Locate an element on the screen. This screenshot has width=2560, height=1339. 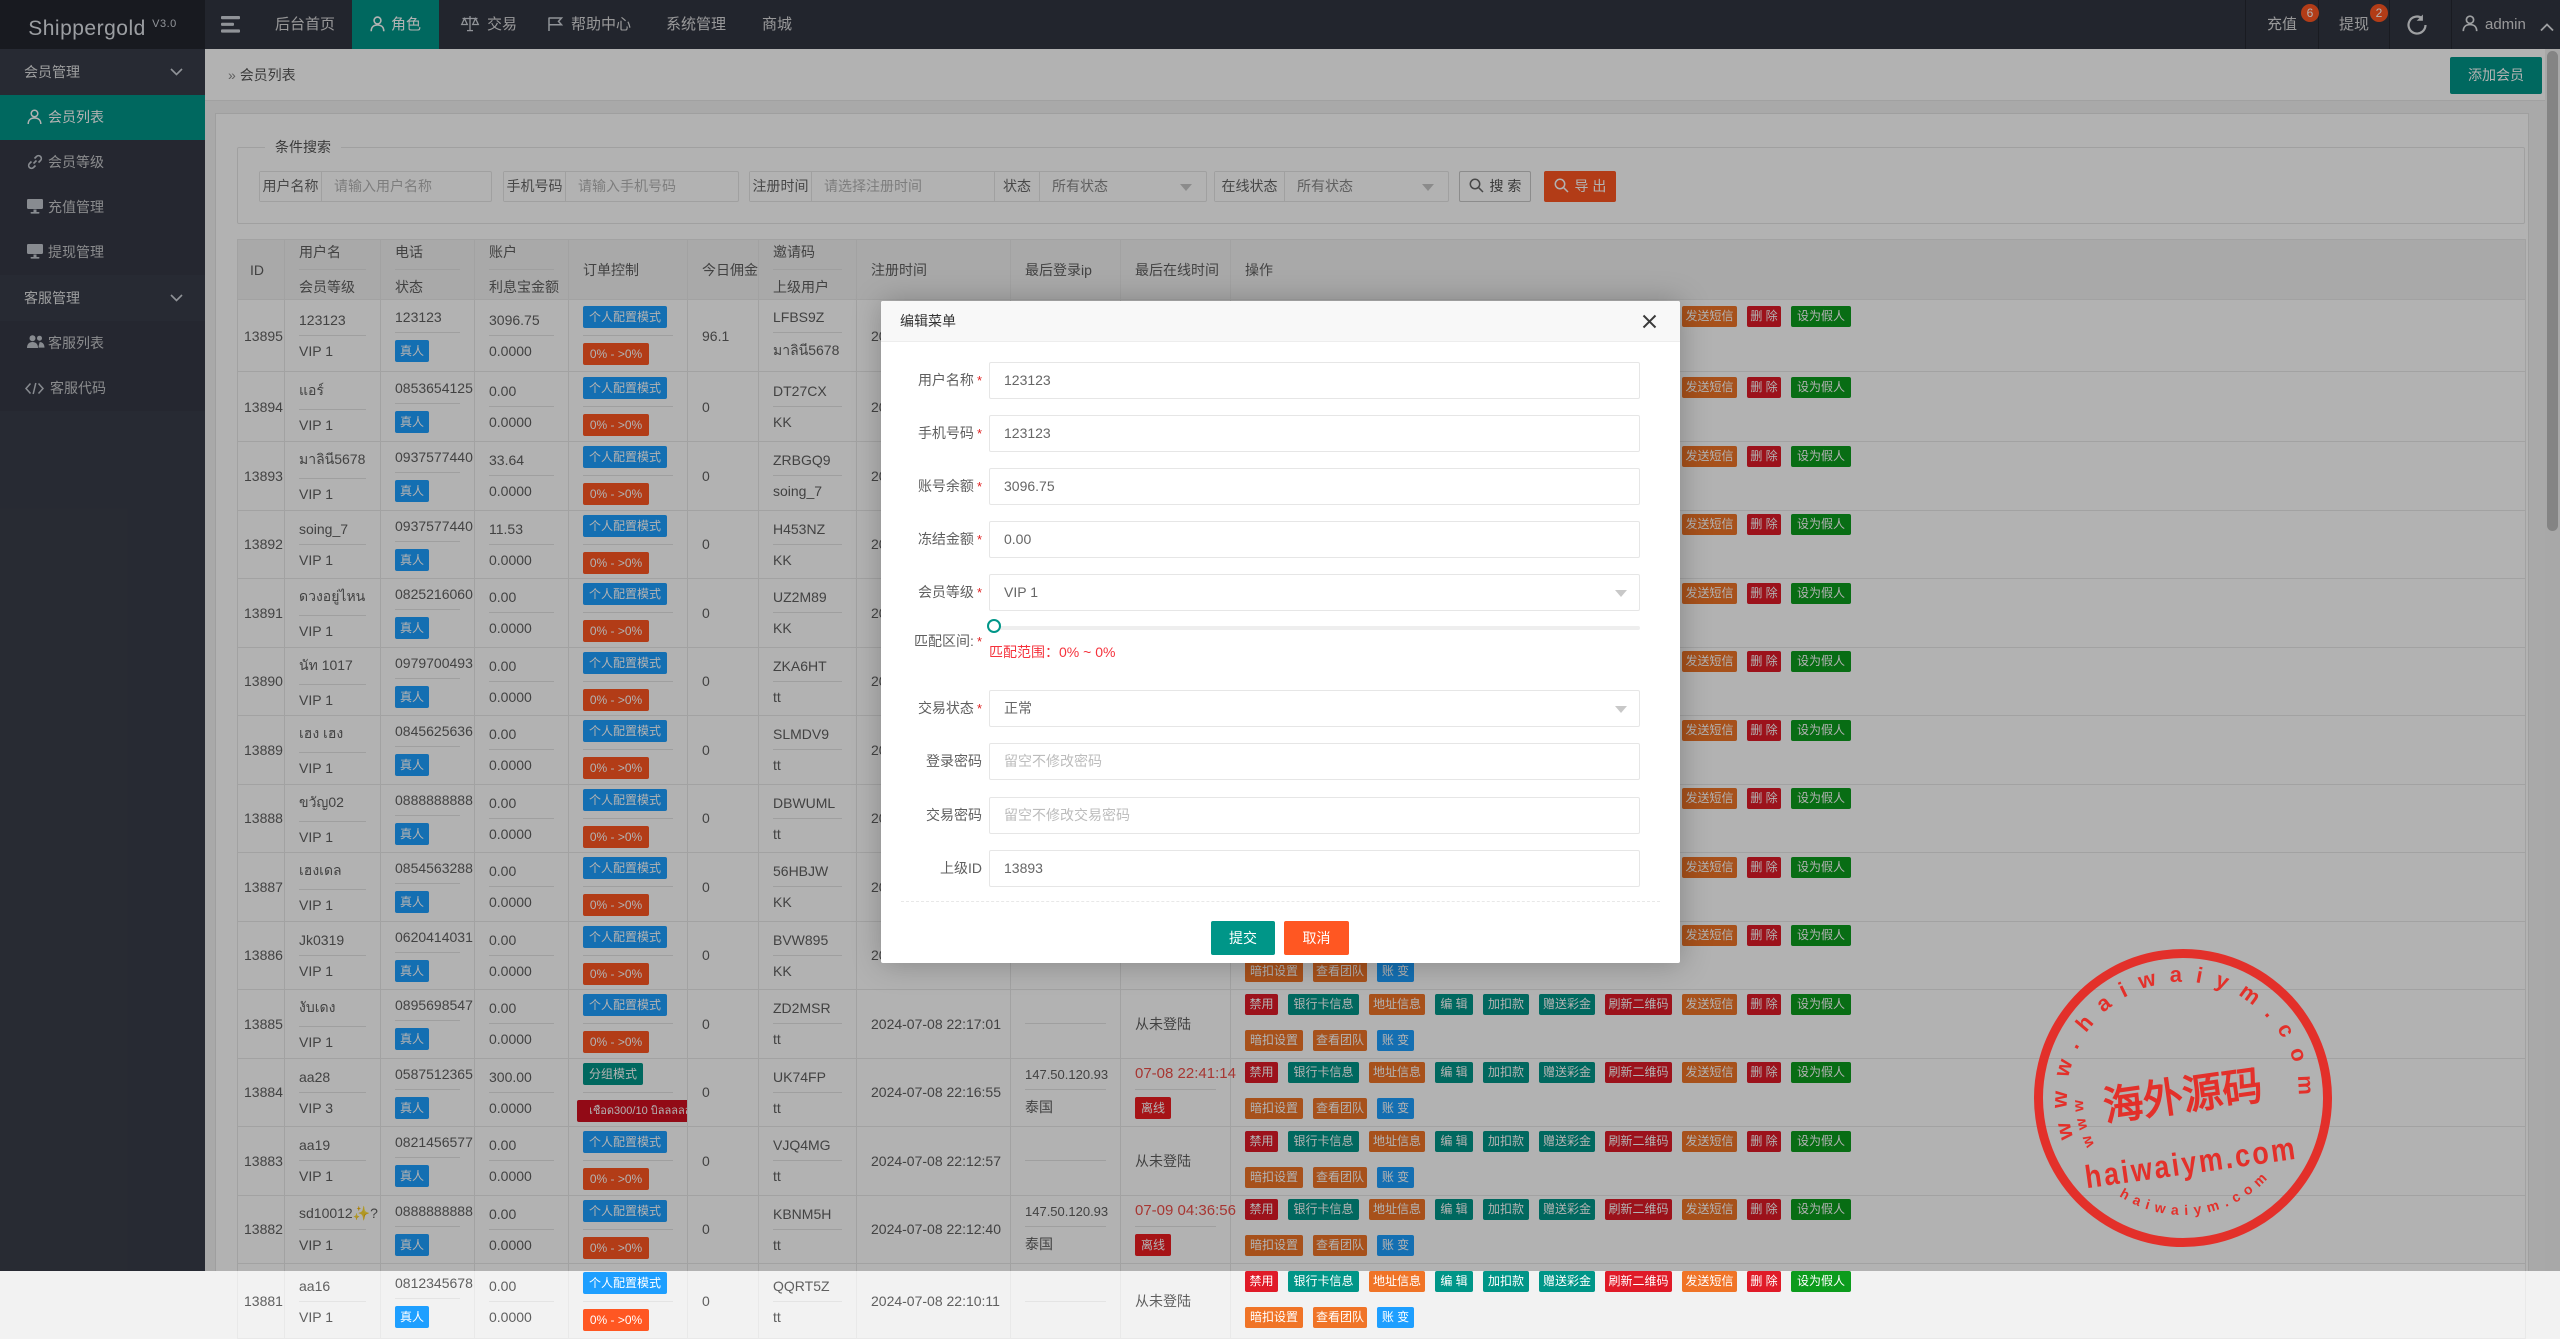
svg-text: 海外源码 is located at coordinates (2182, 1096).